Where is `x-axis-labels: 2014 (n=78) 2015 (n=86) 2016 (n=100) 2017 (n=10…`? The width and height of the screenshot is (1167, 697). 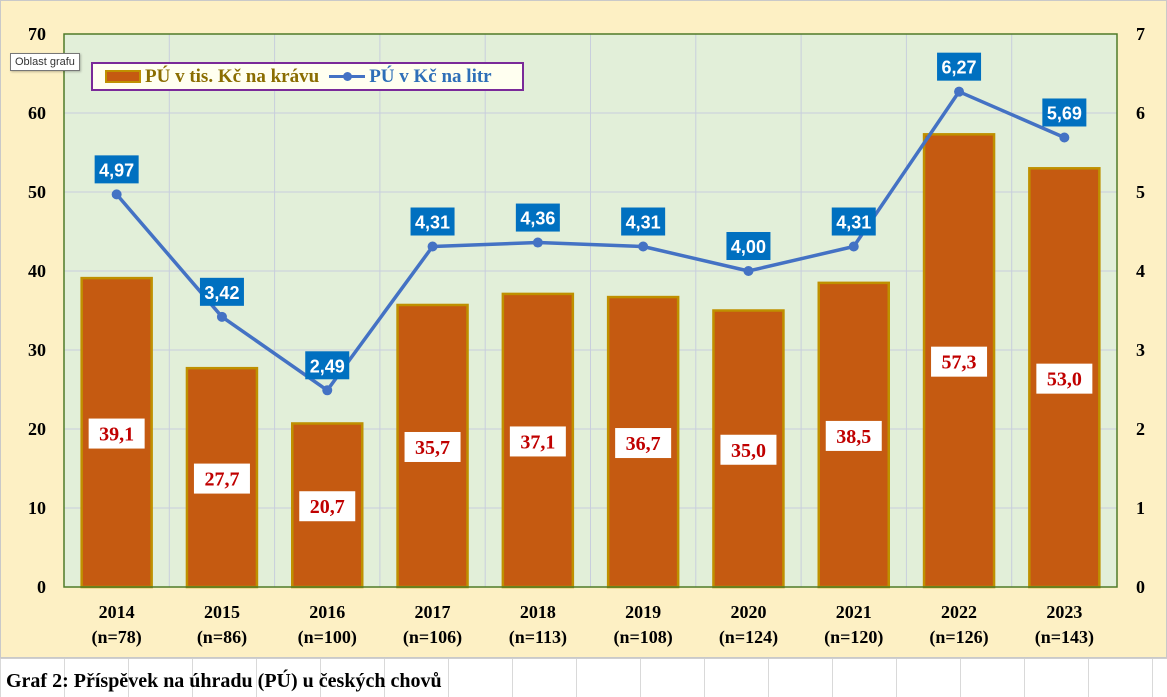
x-axis-labels: 2014 (n=78) 2015 (n=86) 2016 (n=100) 2017 (n=10… is located at coordinates (593, 625).